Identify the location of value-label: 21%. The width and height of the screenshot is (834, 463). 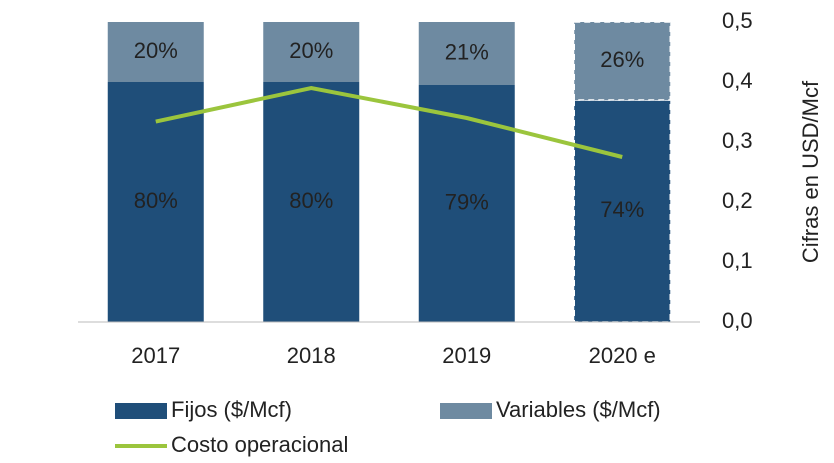
(467, 51).